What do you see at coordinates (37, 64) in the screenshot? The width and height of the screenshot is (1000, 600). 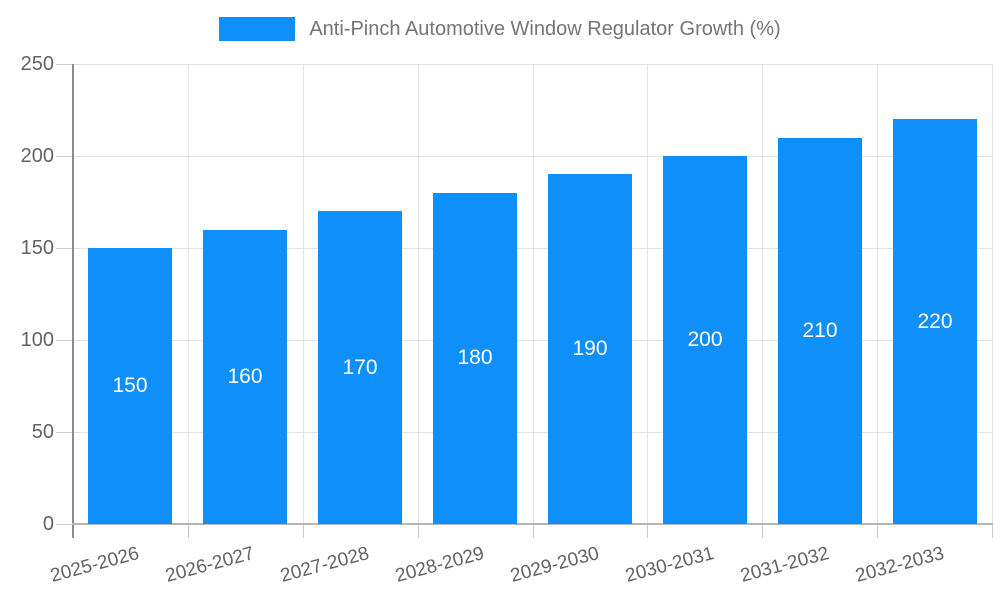 I see `y-axis-label: 250` at bounding box center [37, 64].